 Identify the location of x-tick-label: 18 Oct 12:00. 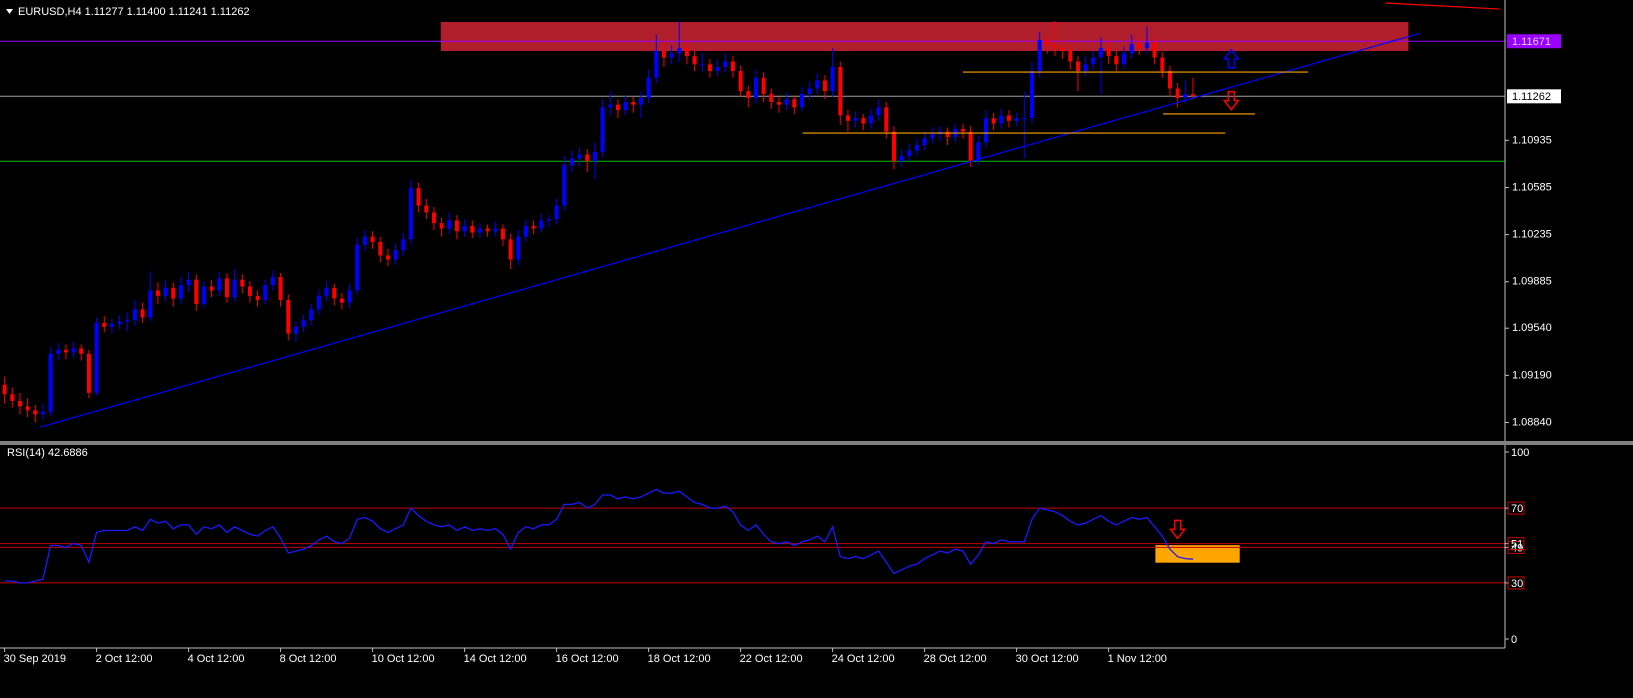
(679, 659).